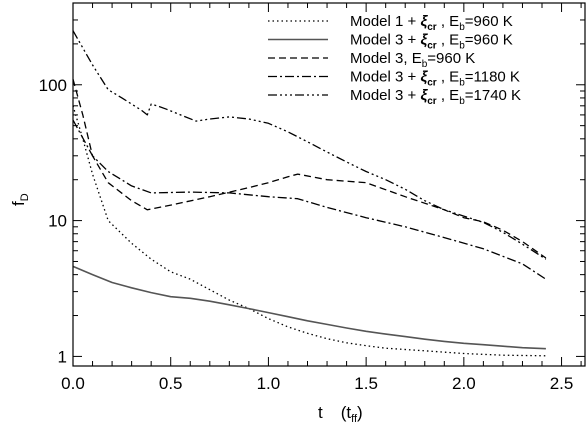  What do you see at coordinates (431, 42) in the screenshot?
I see `legend-label-2: Model 3 + ξcr , Eb=960 K` at bounding box center [431, 42].